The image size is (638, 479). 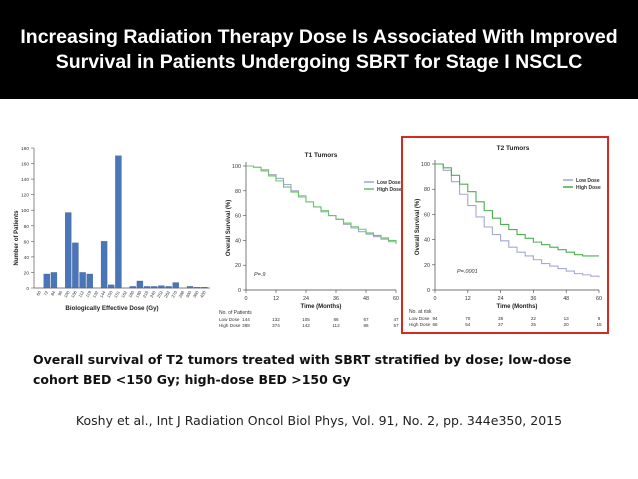 What do you see at coordinates (420, 312) in the screenshot?
I see `risk-table-title: No. at risk` at bounding box center [420, 312].